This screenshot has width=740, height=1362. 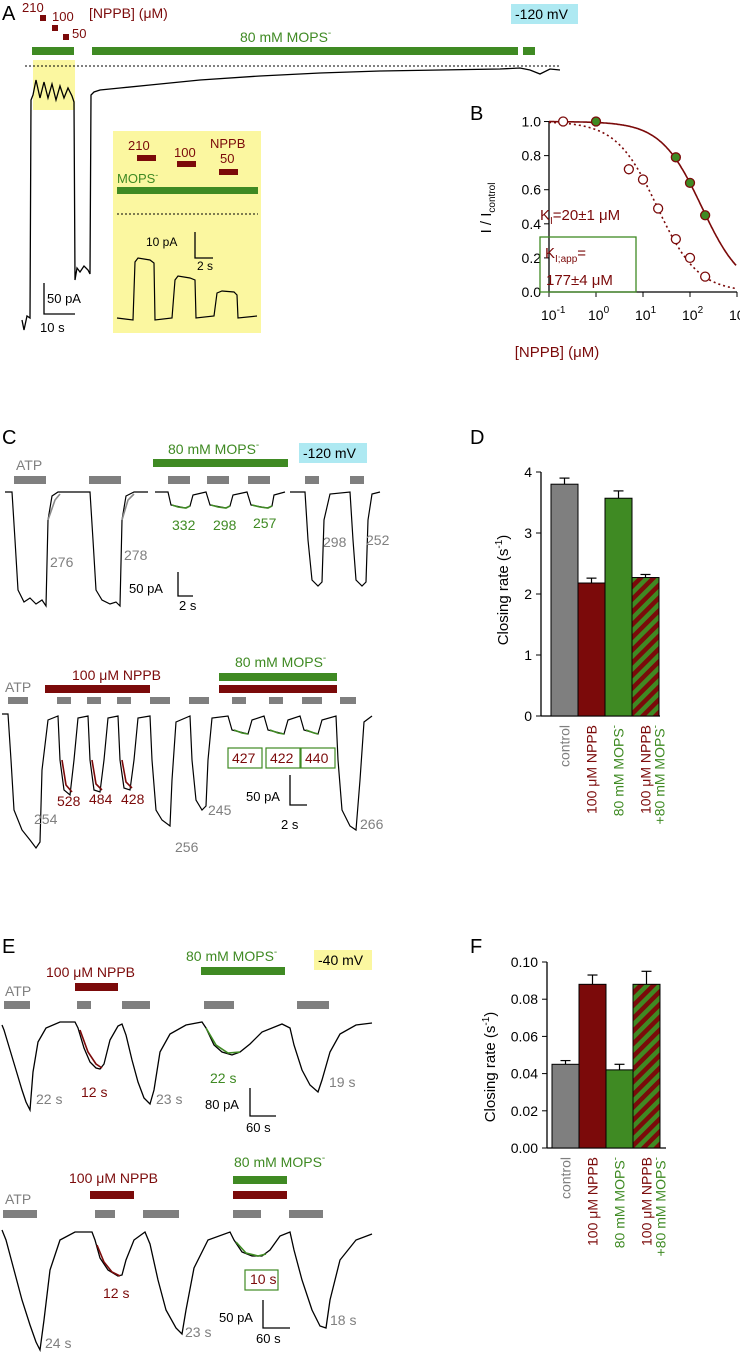 What do you see at coordinates (227, 158) in the screenshot?
I see `inset-conc-50: 50` at bounding box center [227, 158].